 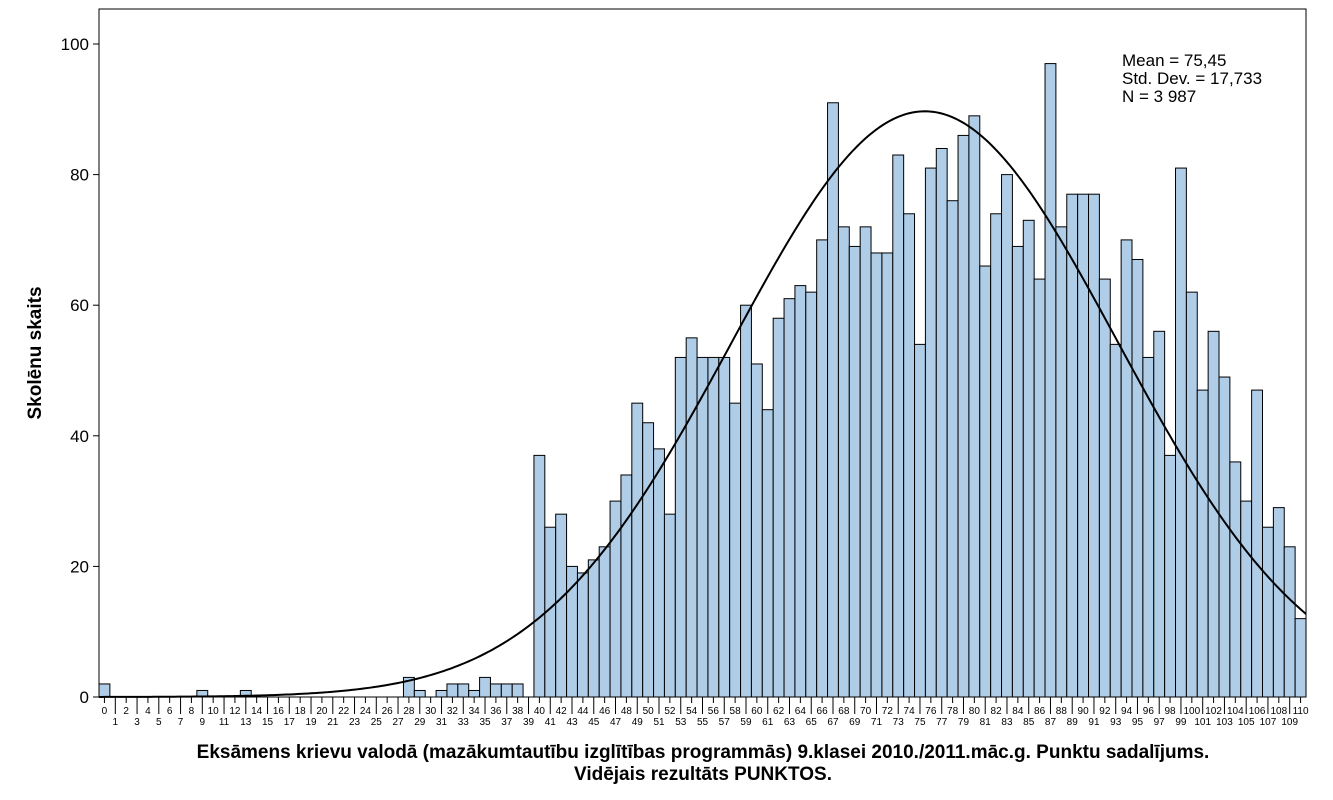 What do you see at coordinates (214, 711) in the screenshot?
I see `x-tick-label: 10` at bounding box center [214, 711].